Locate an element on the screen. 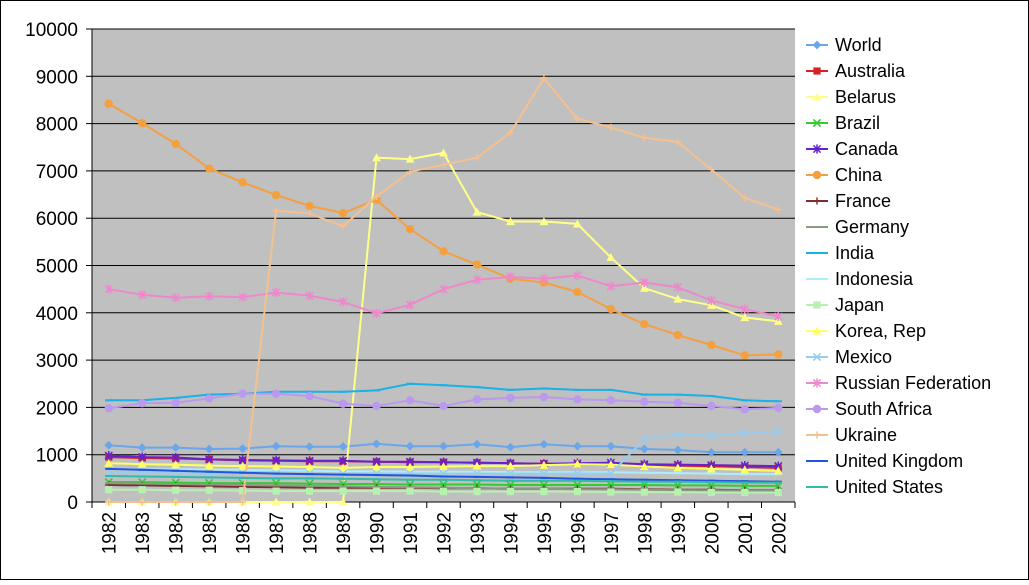  legend-label: Belarus is located at coordinates (865, 97).